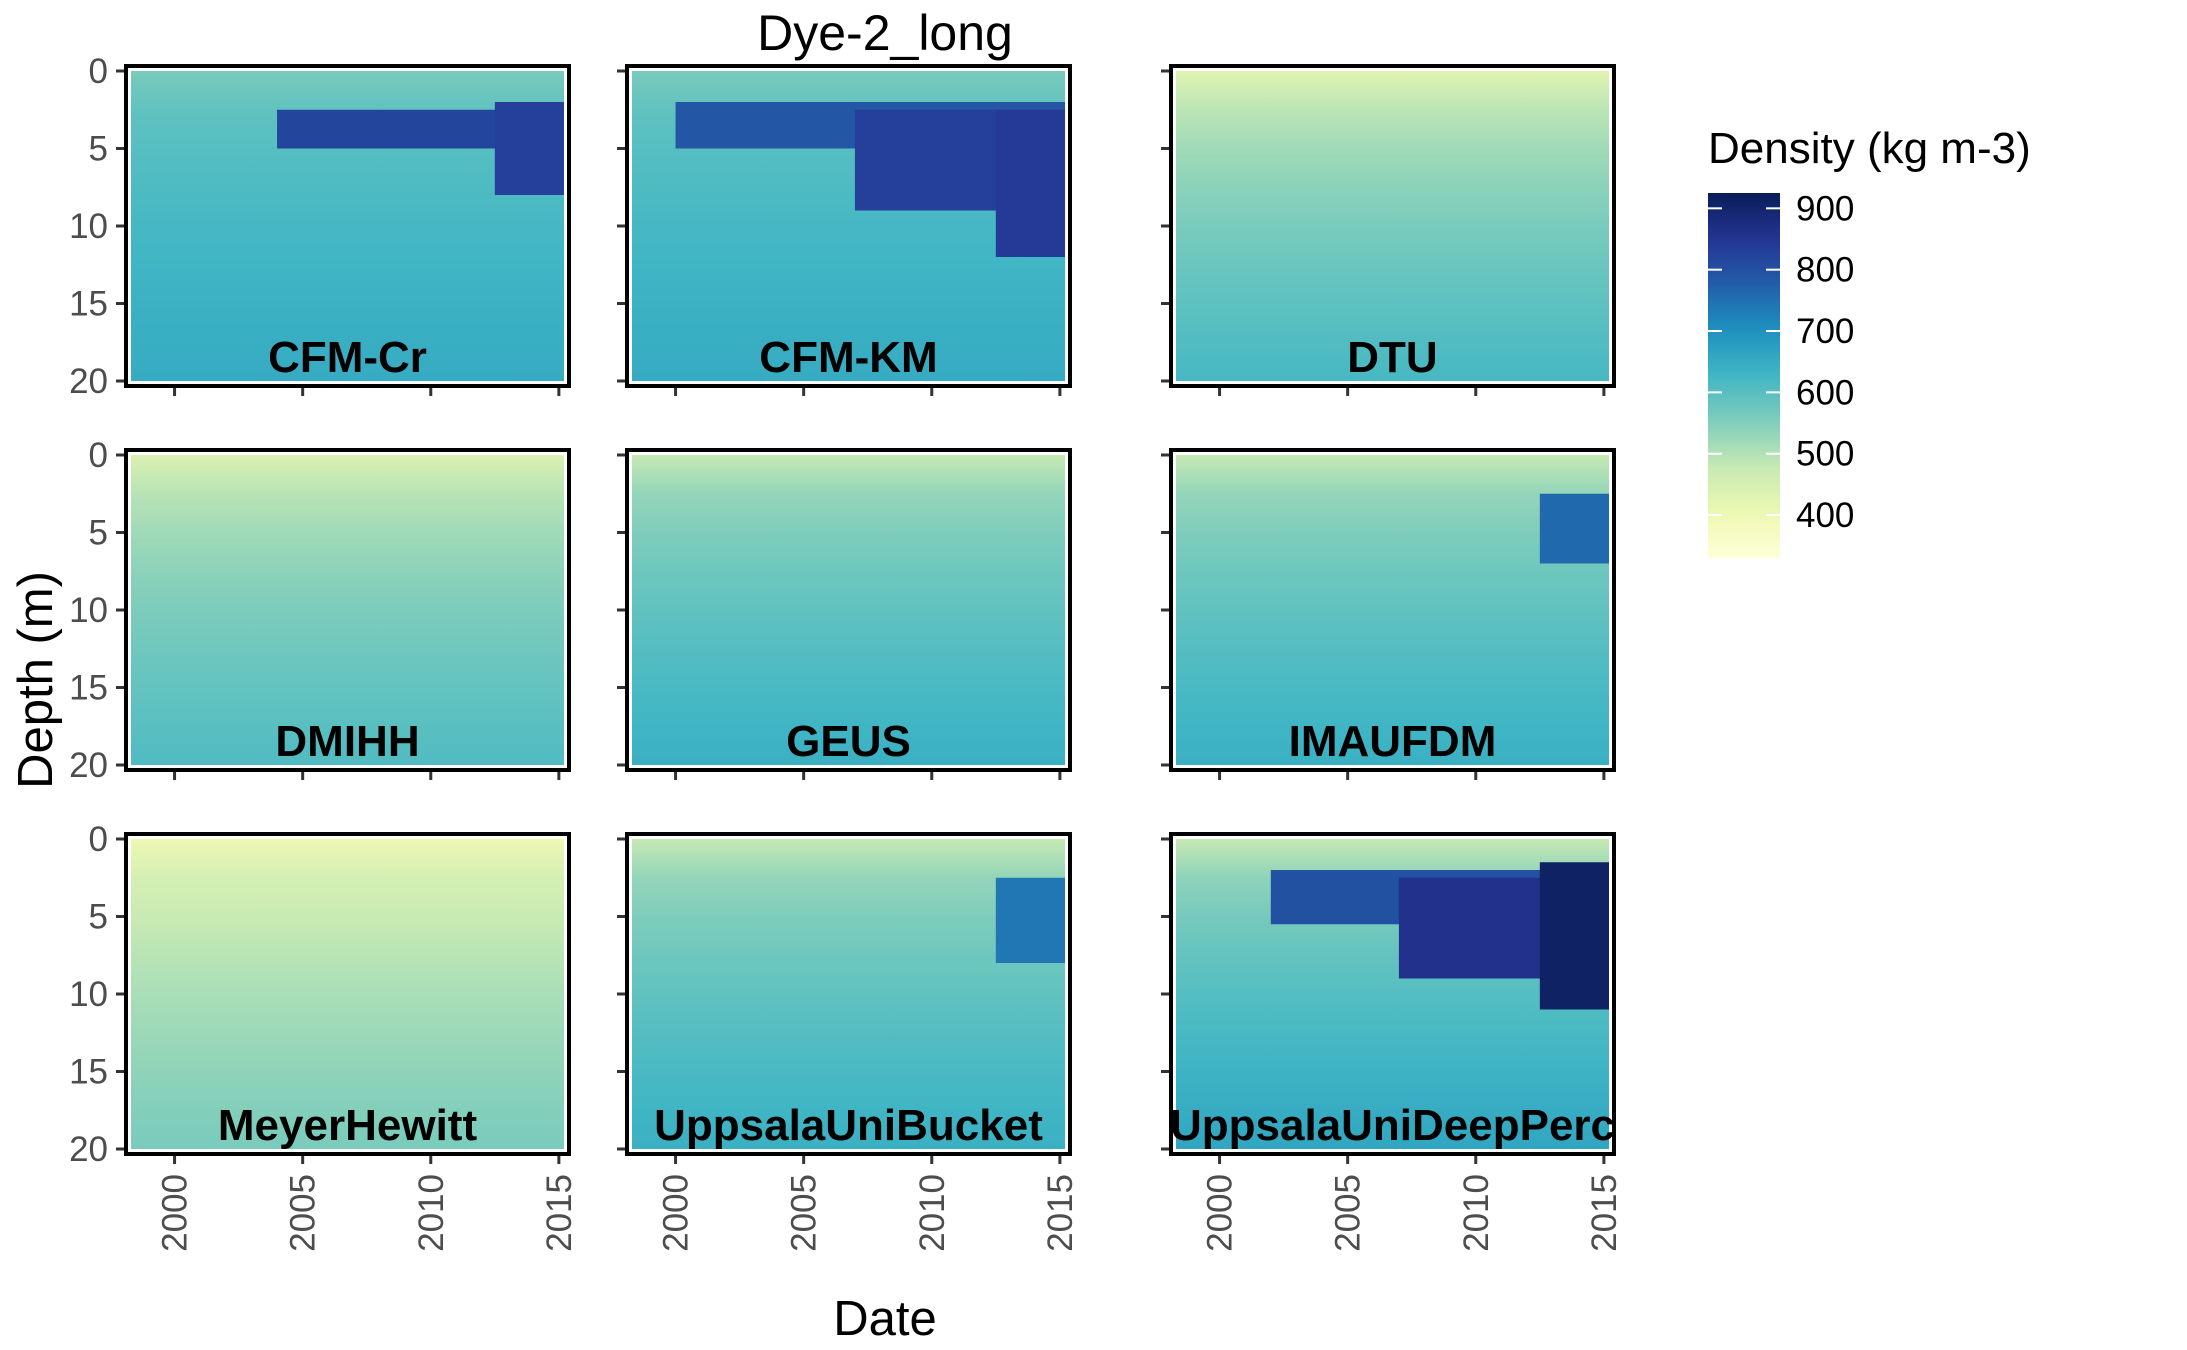  I want to click on y-axis-title: Depth (m), so click(36, 680).